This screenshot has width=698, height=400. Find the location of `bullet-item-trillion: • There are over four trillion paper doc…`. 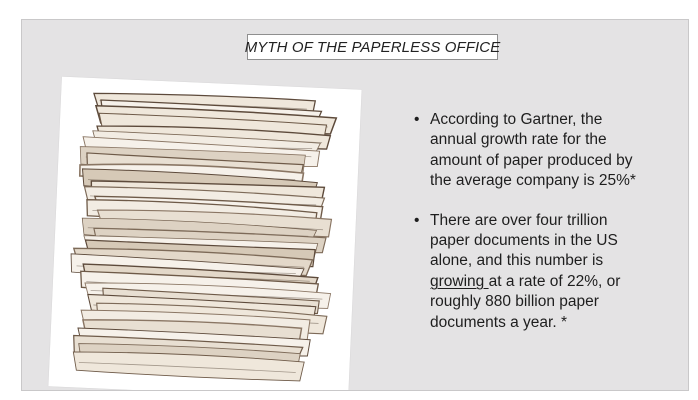

bullet-item-trillion: • There are over four trillion paper doc… is located at coordinates (549, 272).